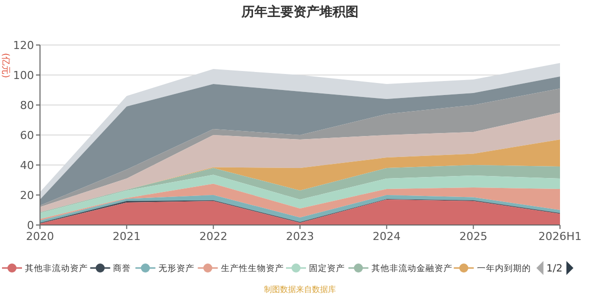 The image size is (600, 300). What do you see at coordinates (560, 236) in the screenshot?
I see `x-tick-label: 2026H1` at bounding box center [560, 236].